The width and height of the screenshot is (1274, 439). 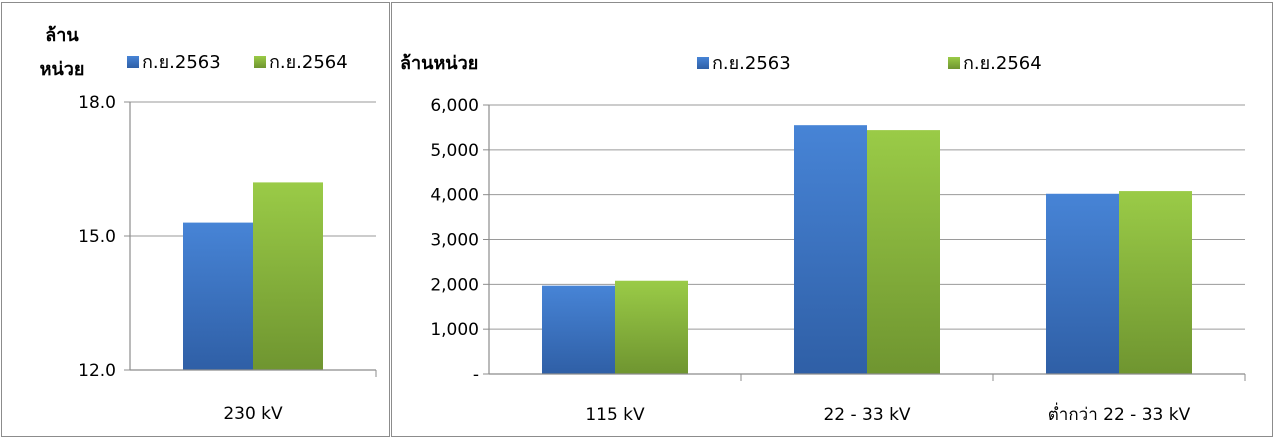 What do you see at coordinates (454, 285) in the screenshot?
I see `y-tick-label: 2,000` at bounding box center [454, 285].